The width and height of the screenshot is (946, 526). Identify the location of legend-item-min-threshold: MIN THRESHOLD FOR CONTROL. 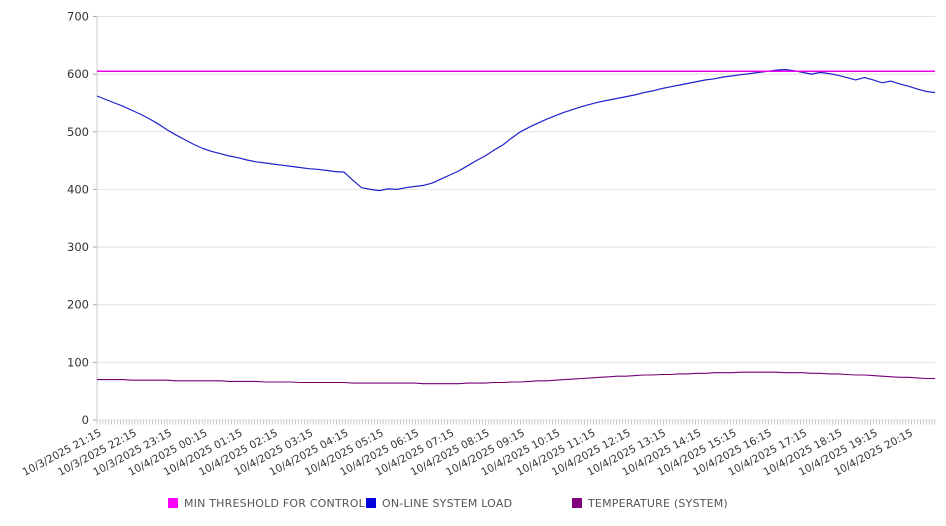
(266, 503).